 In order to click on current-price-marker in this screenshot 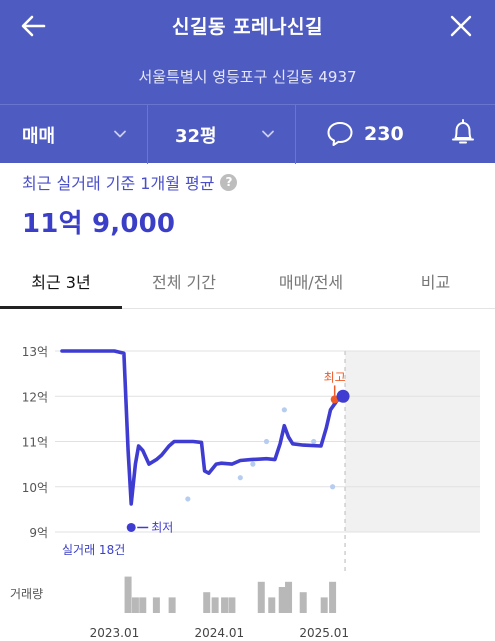, I will do `click(343, 396)`.